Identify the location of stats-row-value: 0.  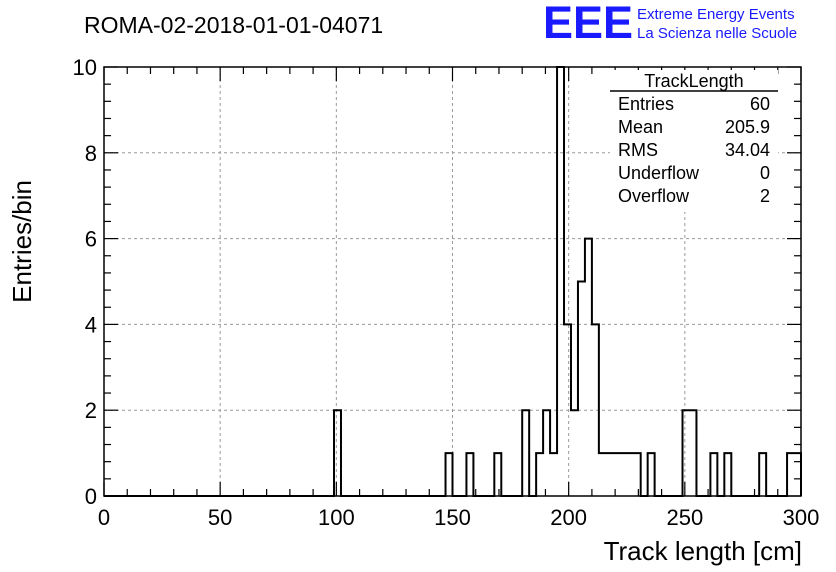
(765, 173).